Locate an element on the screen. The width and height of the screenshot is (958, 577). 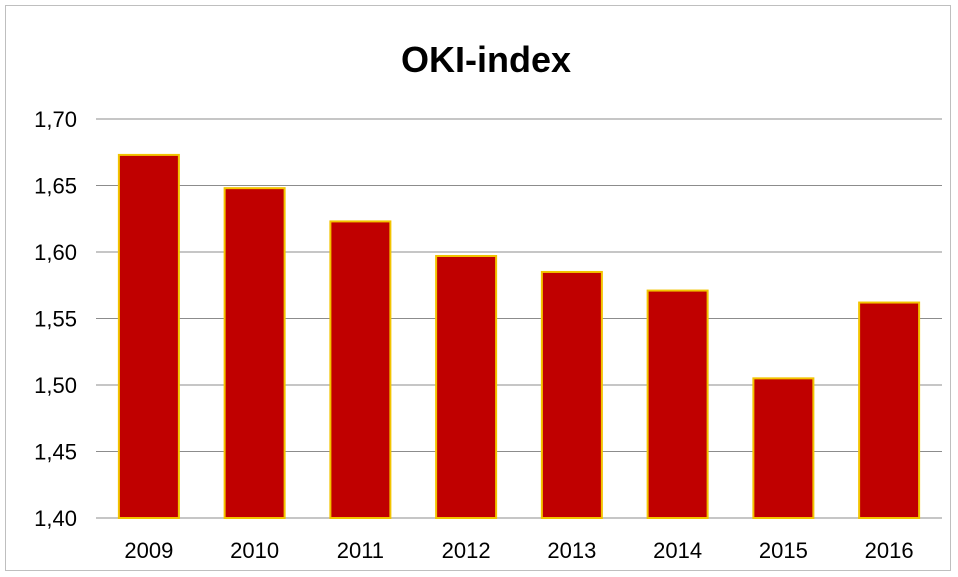
y-axis-ticks: 1,40 1,45 1,50 1,55 1,60 1,65 1,70 is located at coordinates (55, 319).